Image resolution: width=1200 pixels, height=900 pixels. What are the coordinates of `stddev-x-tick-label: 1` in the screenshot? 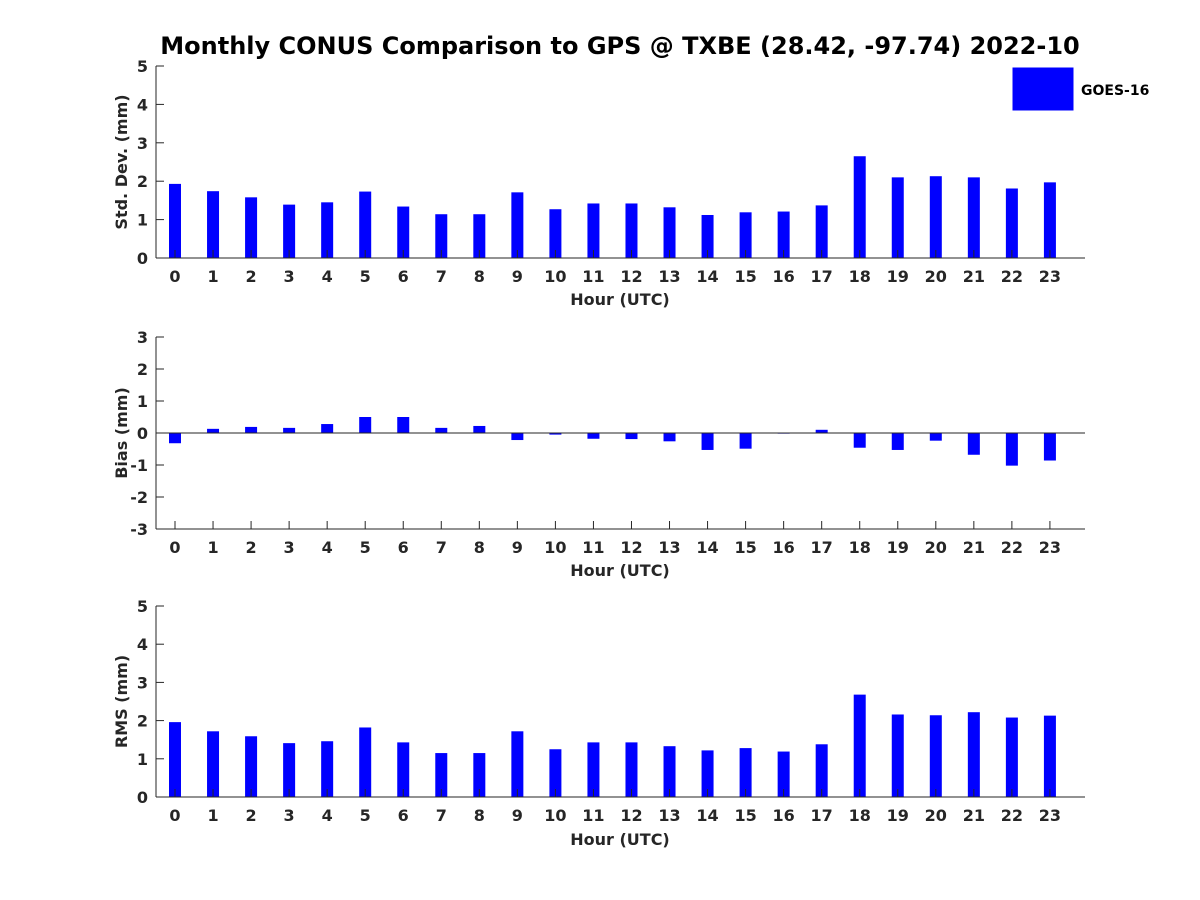 It's located at (212, 276).